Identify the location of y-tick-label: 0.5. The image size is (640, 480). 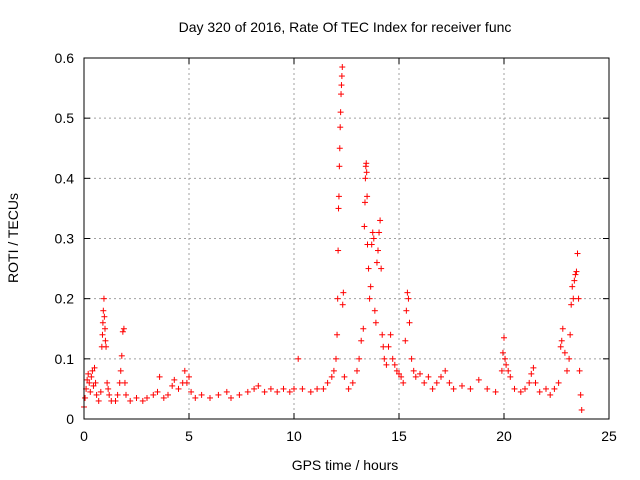
(65, 118).